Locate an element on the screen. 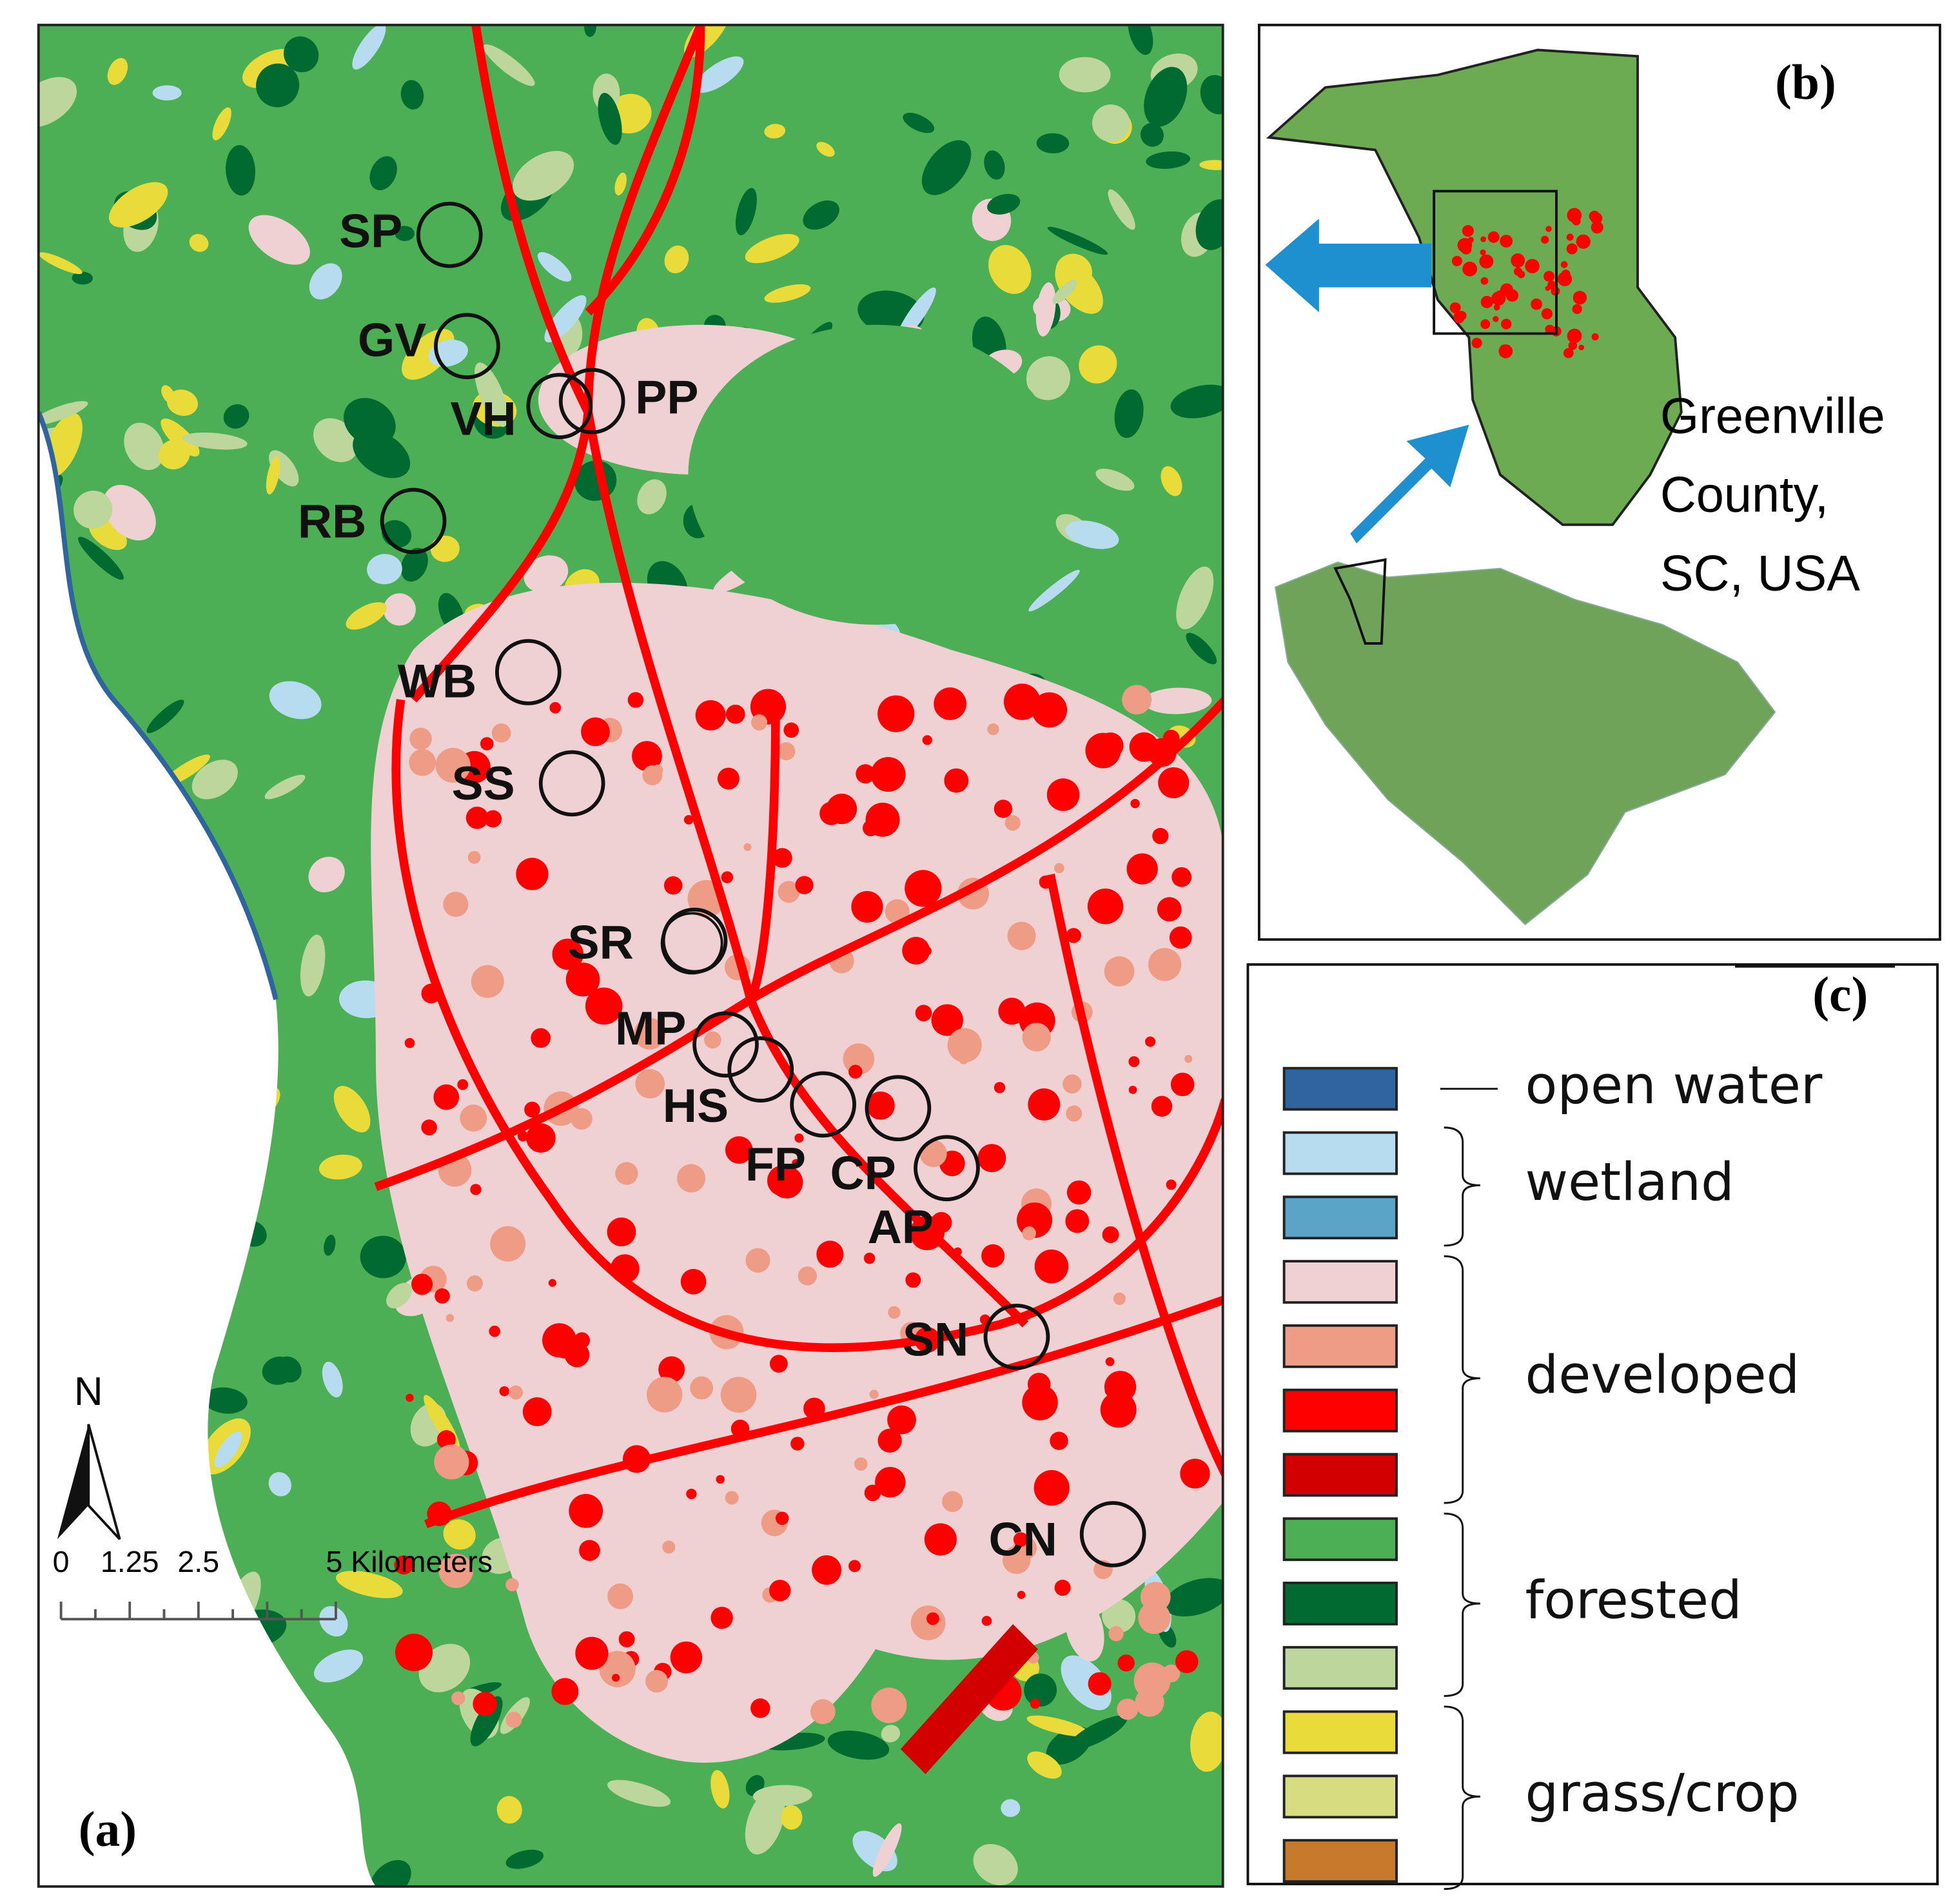 This screenshot has width=1951, height=1904. scale-label: 2.5 is located at coordinates (198, 1561).